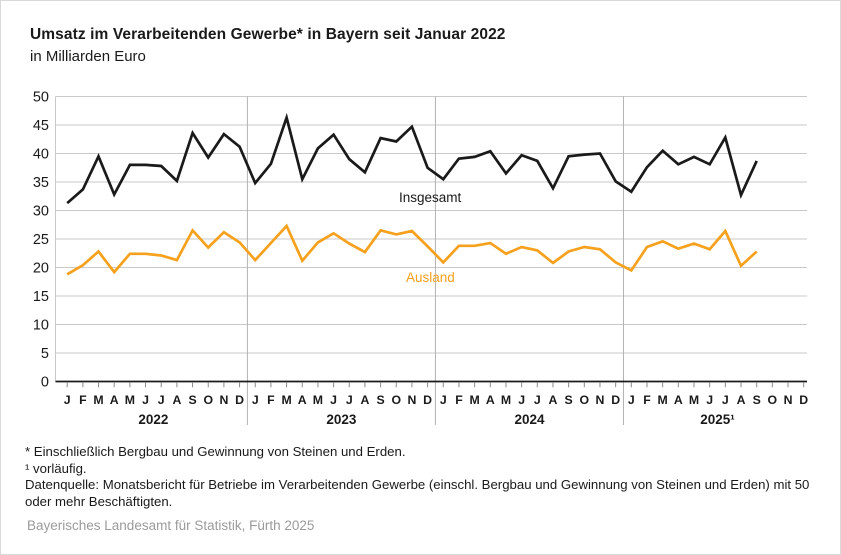  What do you see at coordinates (412, 249) in the screenshot?
I see `series-line-ausland` at bounding box center [412, 249].